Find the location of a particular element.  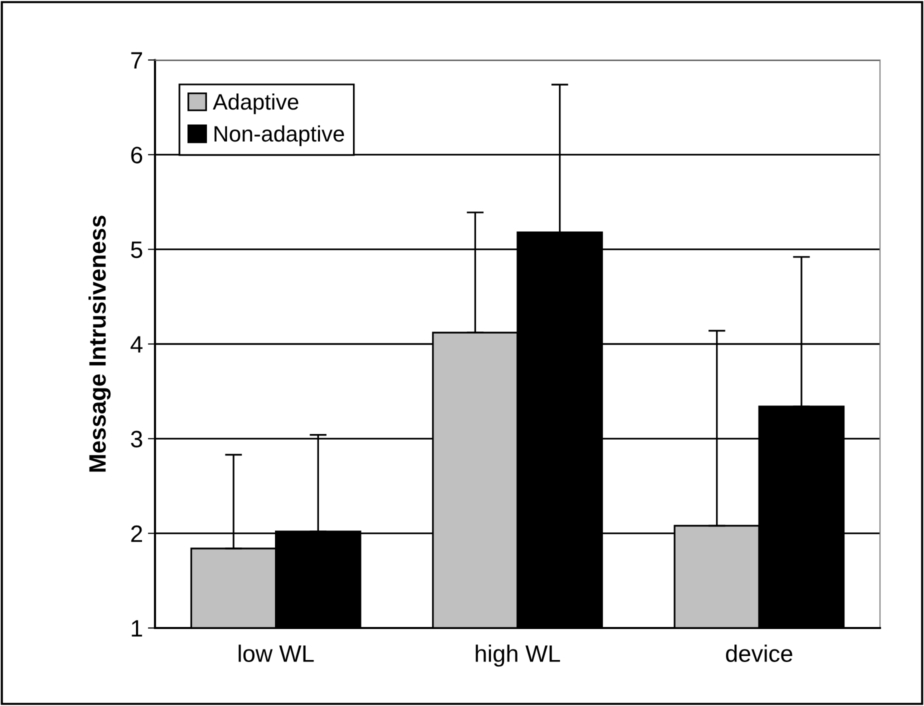

y-tick-label: 3 is located at coordinates (136, 439).